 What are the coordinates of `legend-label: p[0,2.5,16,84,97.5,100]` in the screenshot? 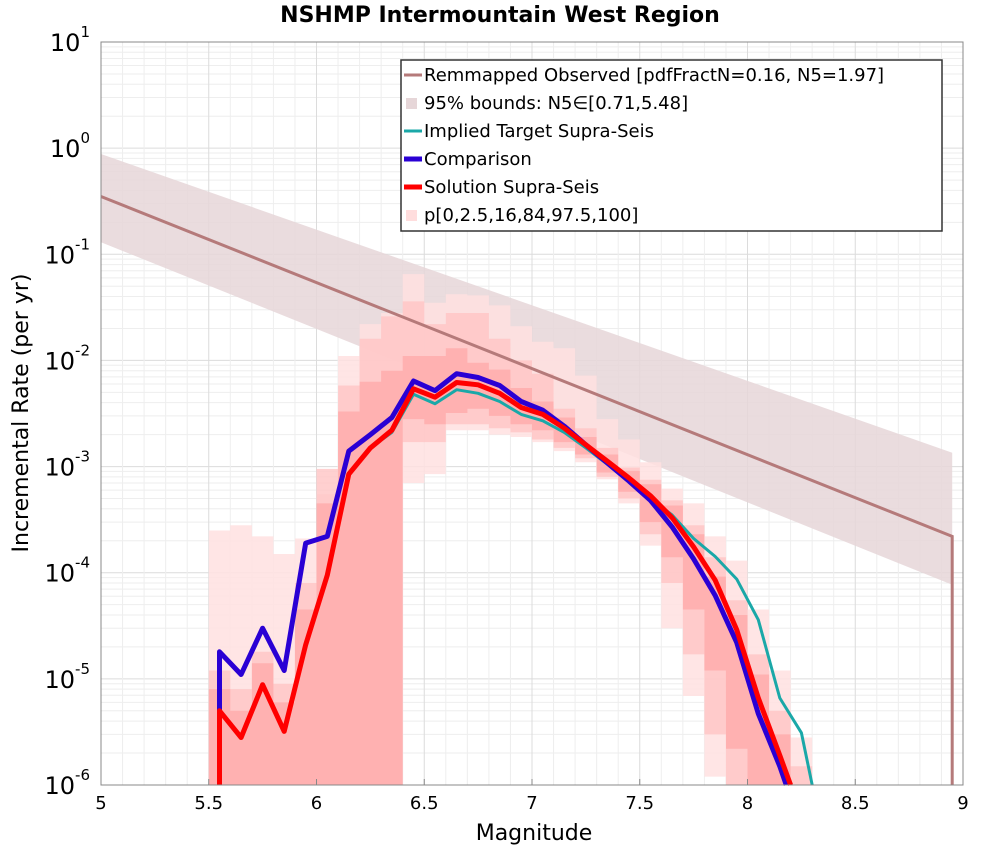 It's located at (531, 215).